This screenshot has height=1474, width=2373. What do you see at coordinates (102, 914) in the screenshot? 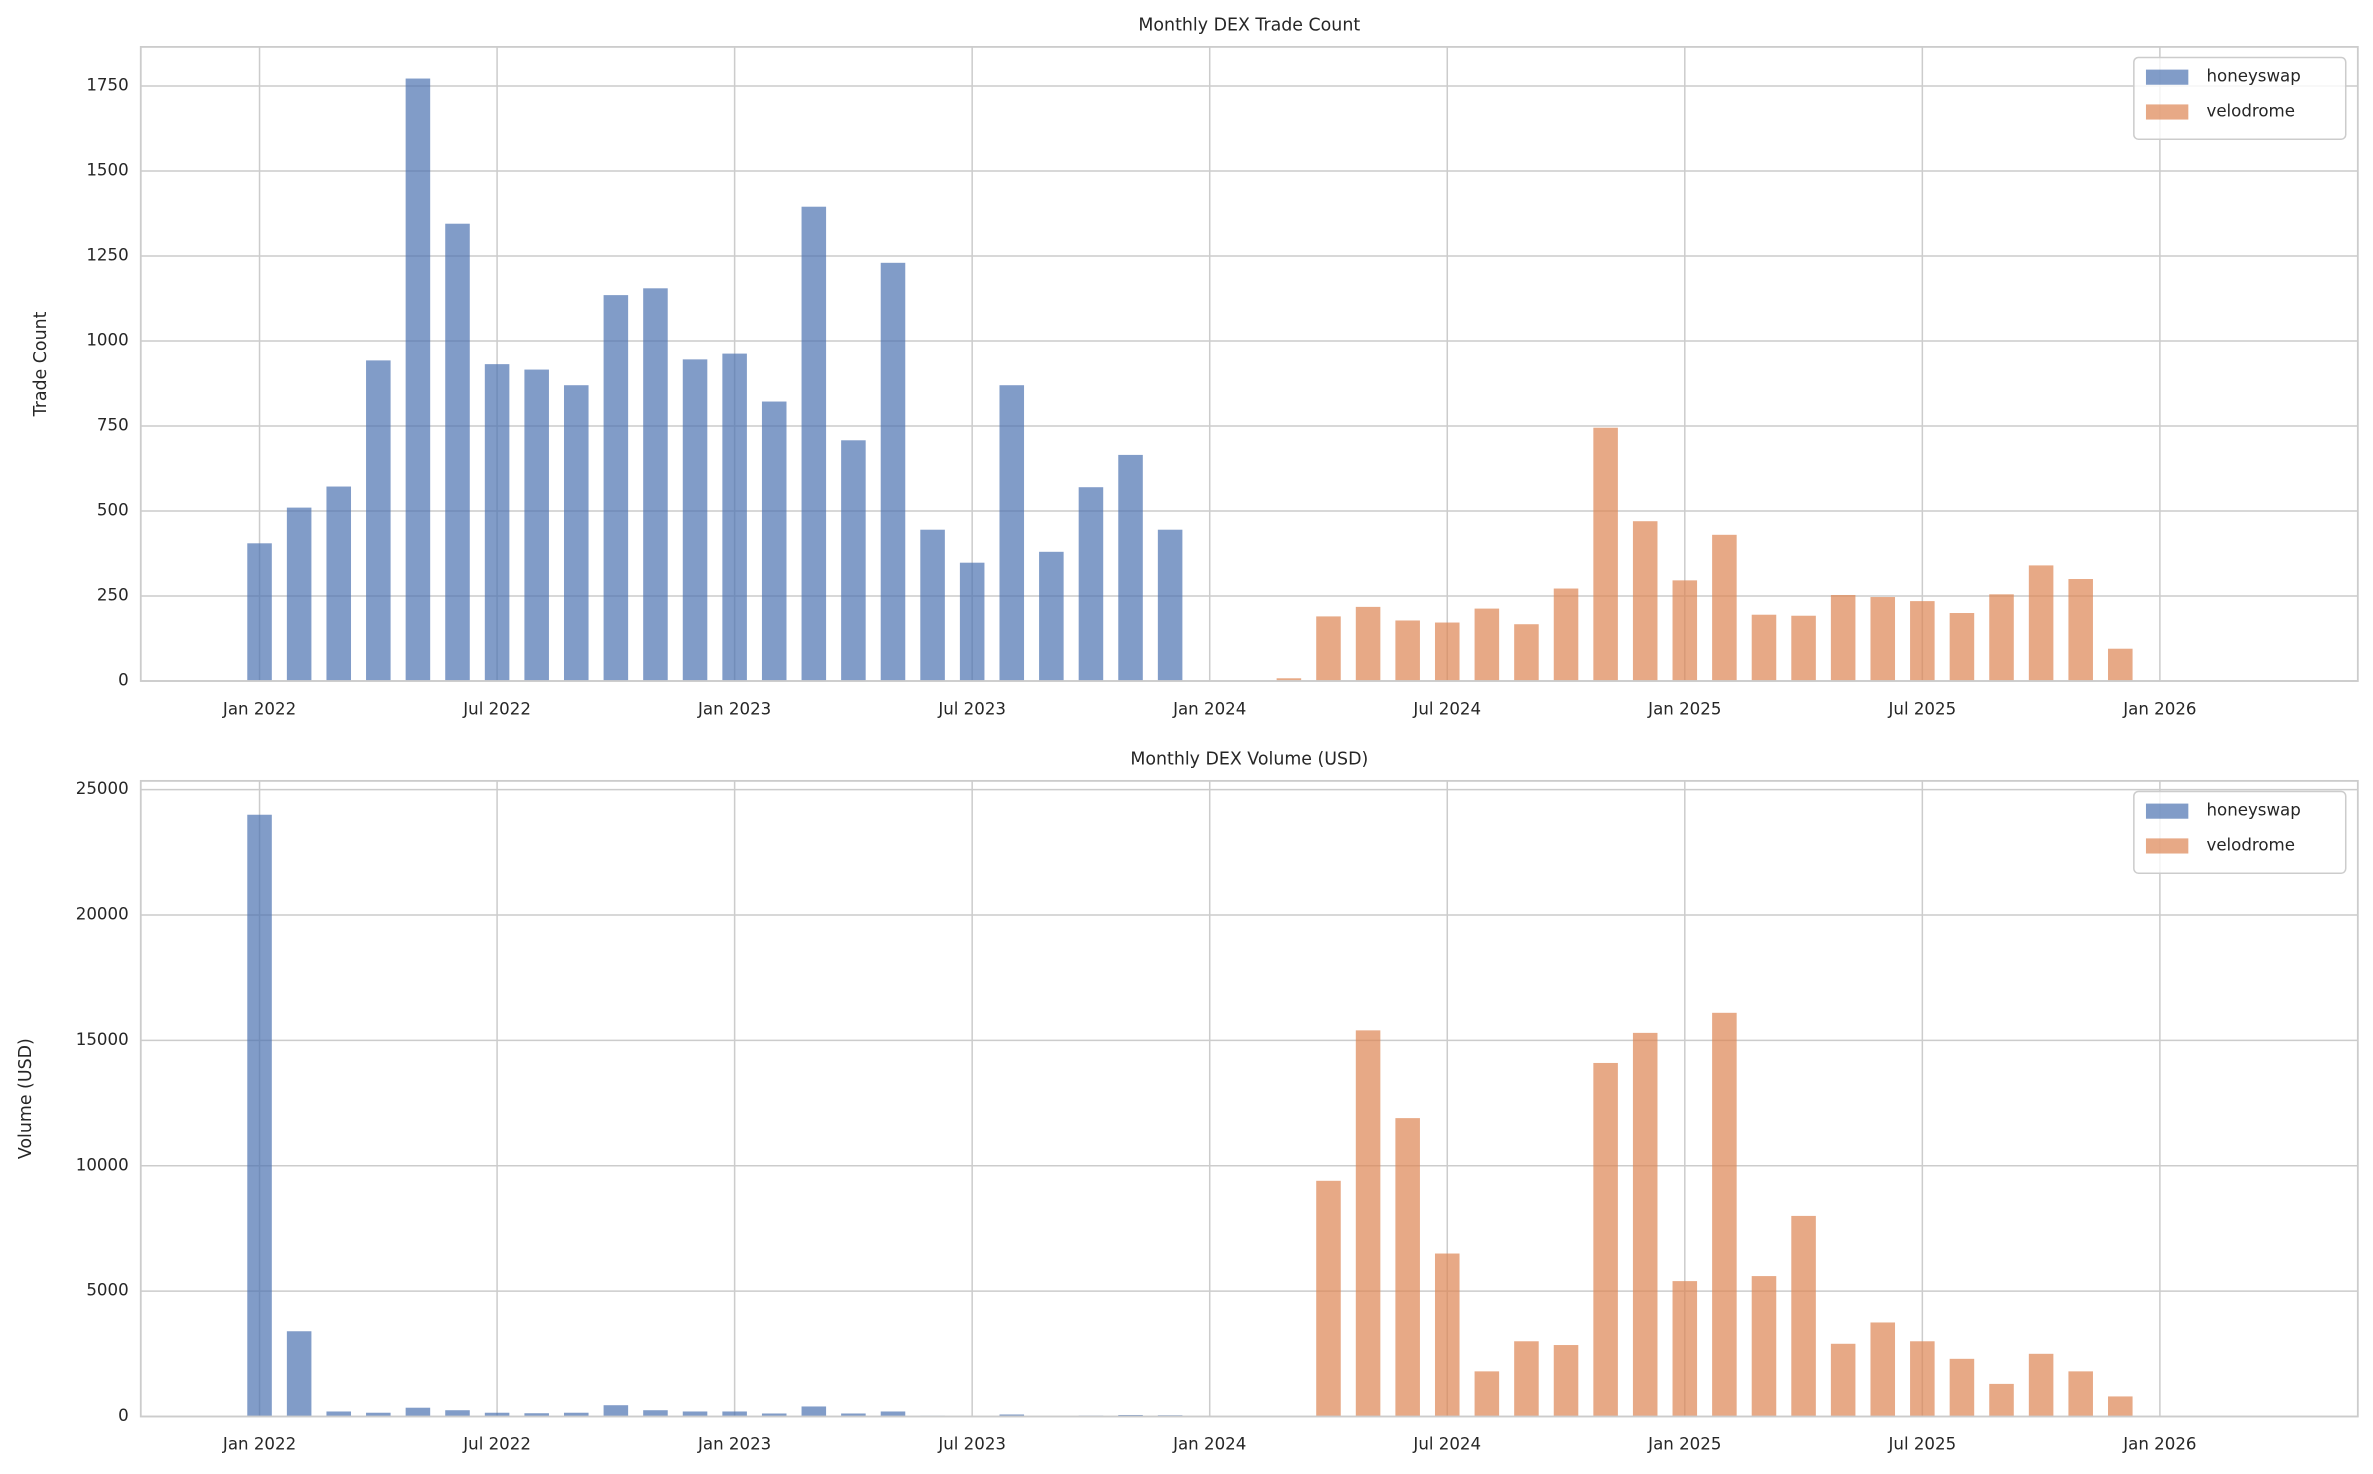
I see `y-tick-label: 20000` at bounding box center [102, 914].